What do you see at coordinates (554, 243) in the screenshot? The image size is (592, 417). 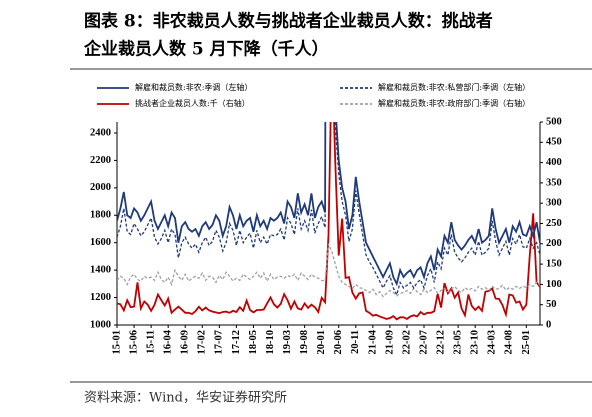 I see `y2-tick-label: 200` at bounding box center [554, 243].